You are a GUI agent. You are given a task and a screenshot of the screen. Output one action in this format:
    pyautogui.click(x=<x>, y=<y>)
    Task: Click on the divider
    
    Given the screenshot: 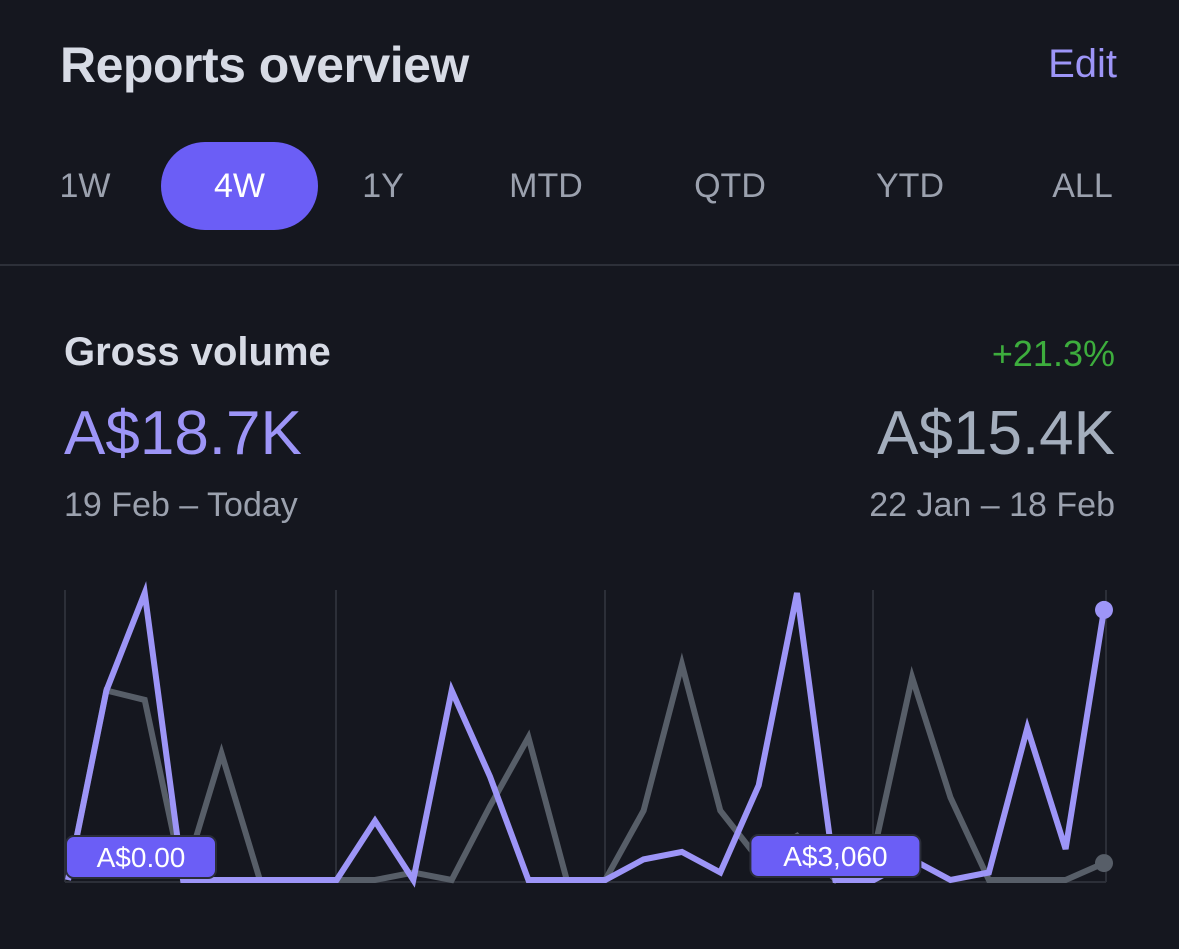 What is the action you would take?
    pyautogui.click(x=589, y=265)
    